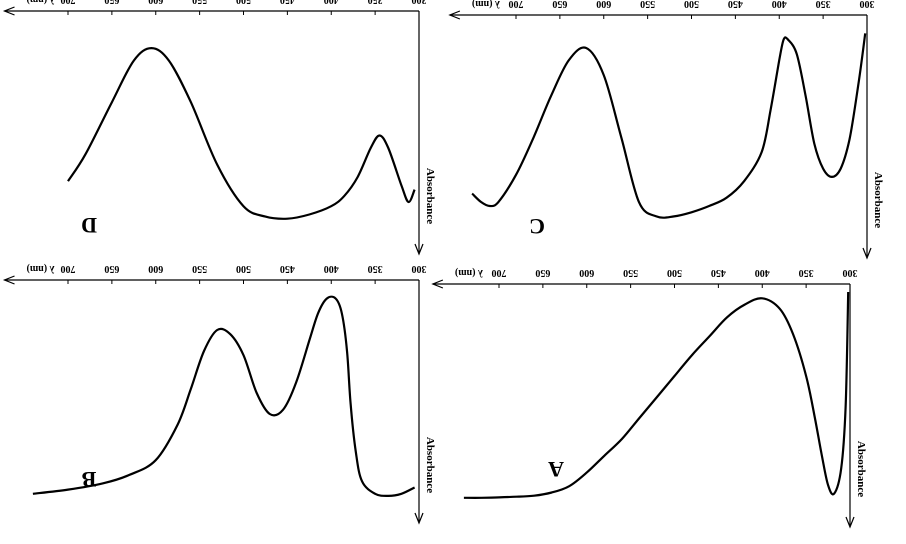 The image size is (906, 544). Describe the element at coordinates (89, 225) in the screenshot. I see `panel-label: D` at that location.